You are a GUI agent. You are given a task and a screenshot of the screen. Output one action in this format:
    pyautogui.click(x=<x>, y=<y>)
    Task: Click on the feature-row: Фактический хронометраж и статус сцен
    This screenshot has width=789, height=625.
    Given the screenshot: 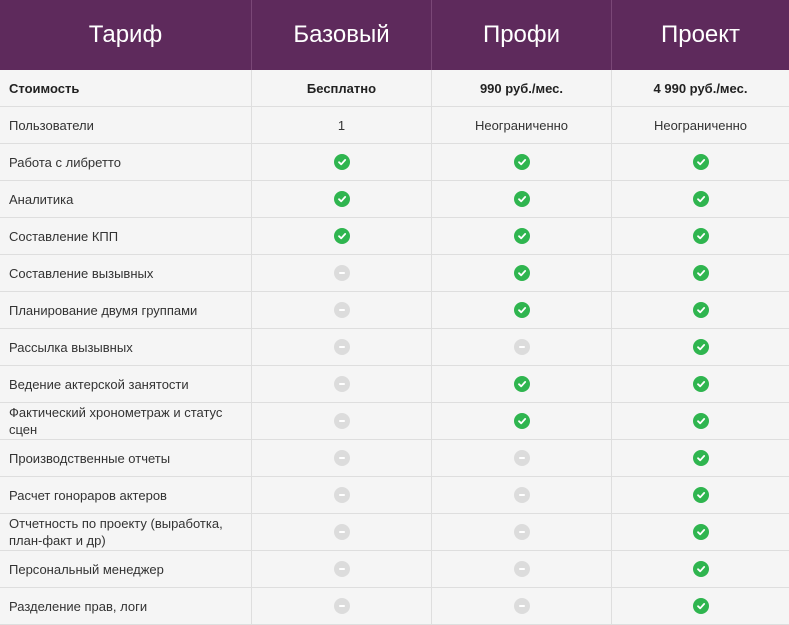 What is the action you would take?
    pyautogui.click(x=394, y=421)
    